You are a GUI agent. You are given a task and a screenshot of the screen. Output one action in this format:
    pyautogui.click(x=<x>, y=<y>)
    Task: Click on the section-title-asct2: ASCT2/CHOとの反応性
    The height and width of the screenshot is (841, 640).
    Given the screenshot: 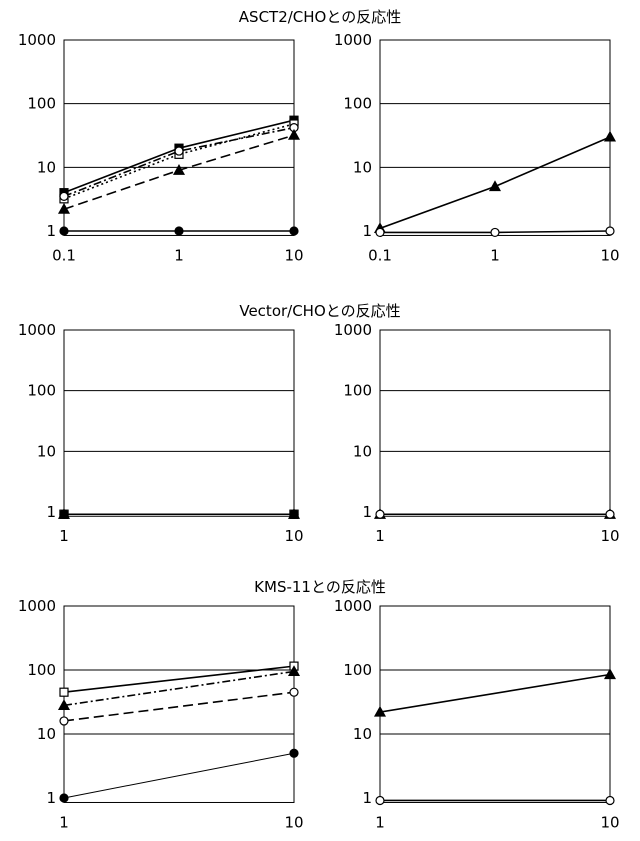 What is the action you would take?
    pyautogui.click(x=320, y=17)
    